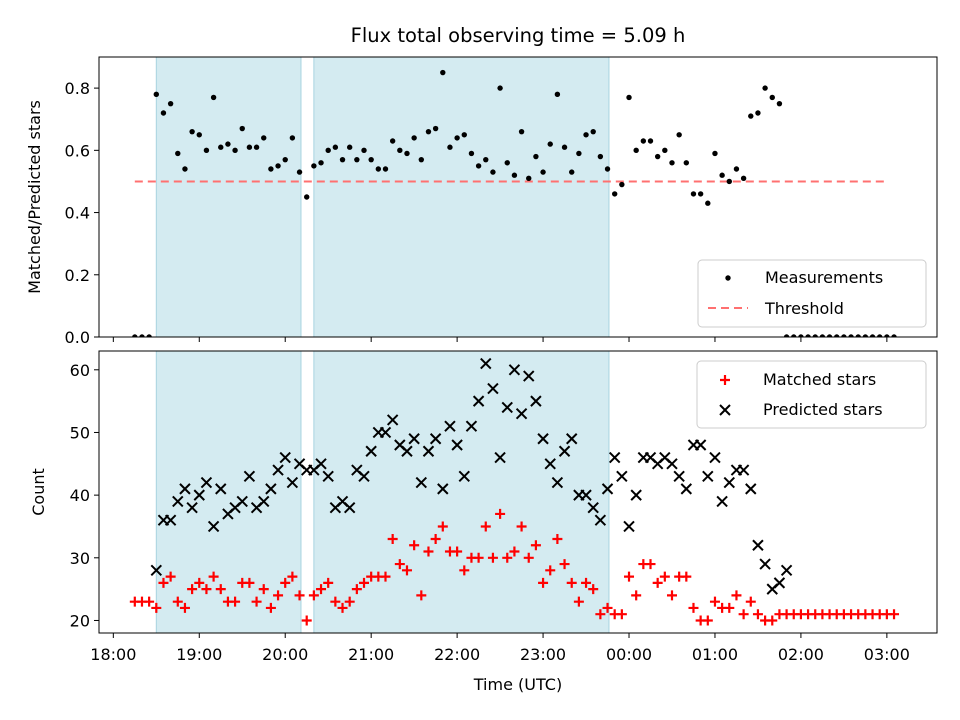  I want to click on x-tick-label: 20:00, so click(285, 654).